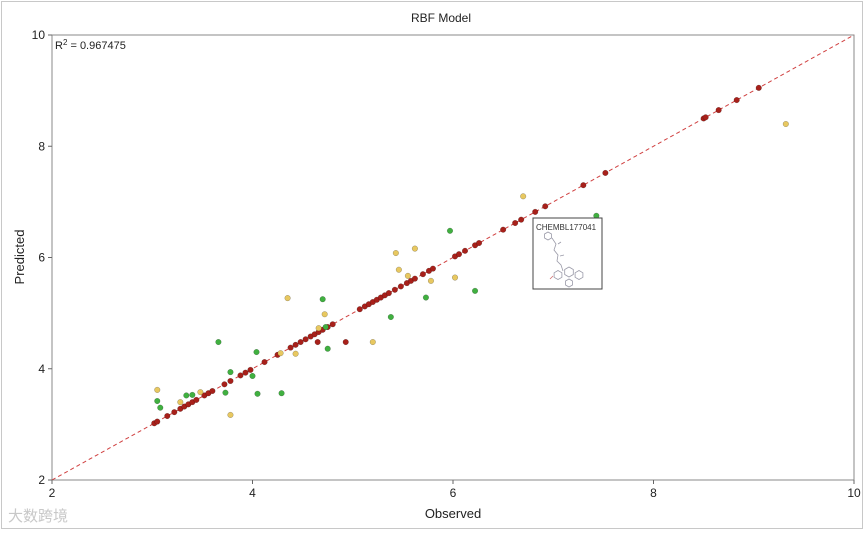 Image resolution: width=865 pixels, height=535 pixels. I want to click on r2-annotation: R2 = 0.967475, so click(90, 45).